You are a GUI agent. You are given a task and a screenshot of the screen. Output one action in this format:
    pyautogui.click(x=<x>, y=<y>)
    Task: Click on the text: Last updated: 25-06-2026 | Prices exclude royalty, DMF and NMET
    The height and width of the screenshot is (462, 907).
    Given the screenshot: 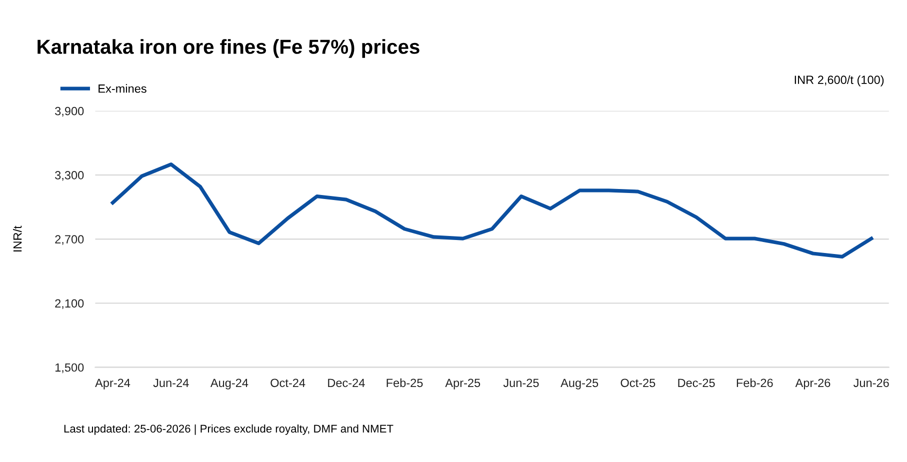 What is the action you would take?
    pyautogui.click(x=229, y=429)
    